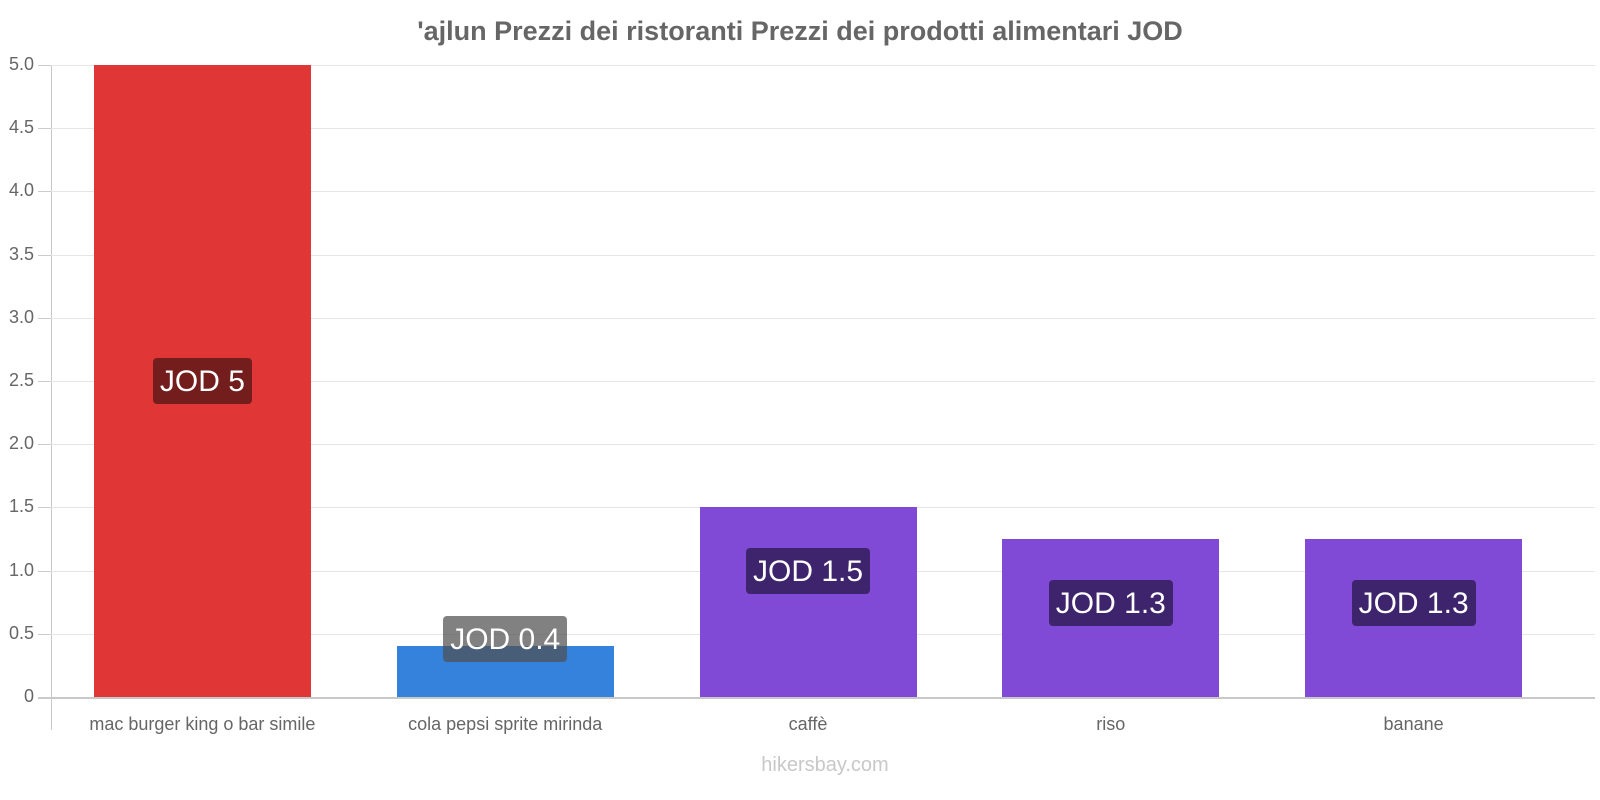 The width and height of the screenshot is (1600, 800). Describe the element at coordinates (202, 724) in the screenshot. I see `x-category-label: mac burger king o bar simile` at that location.